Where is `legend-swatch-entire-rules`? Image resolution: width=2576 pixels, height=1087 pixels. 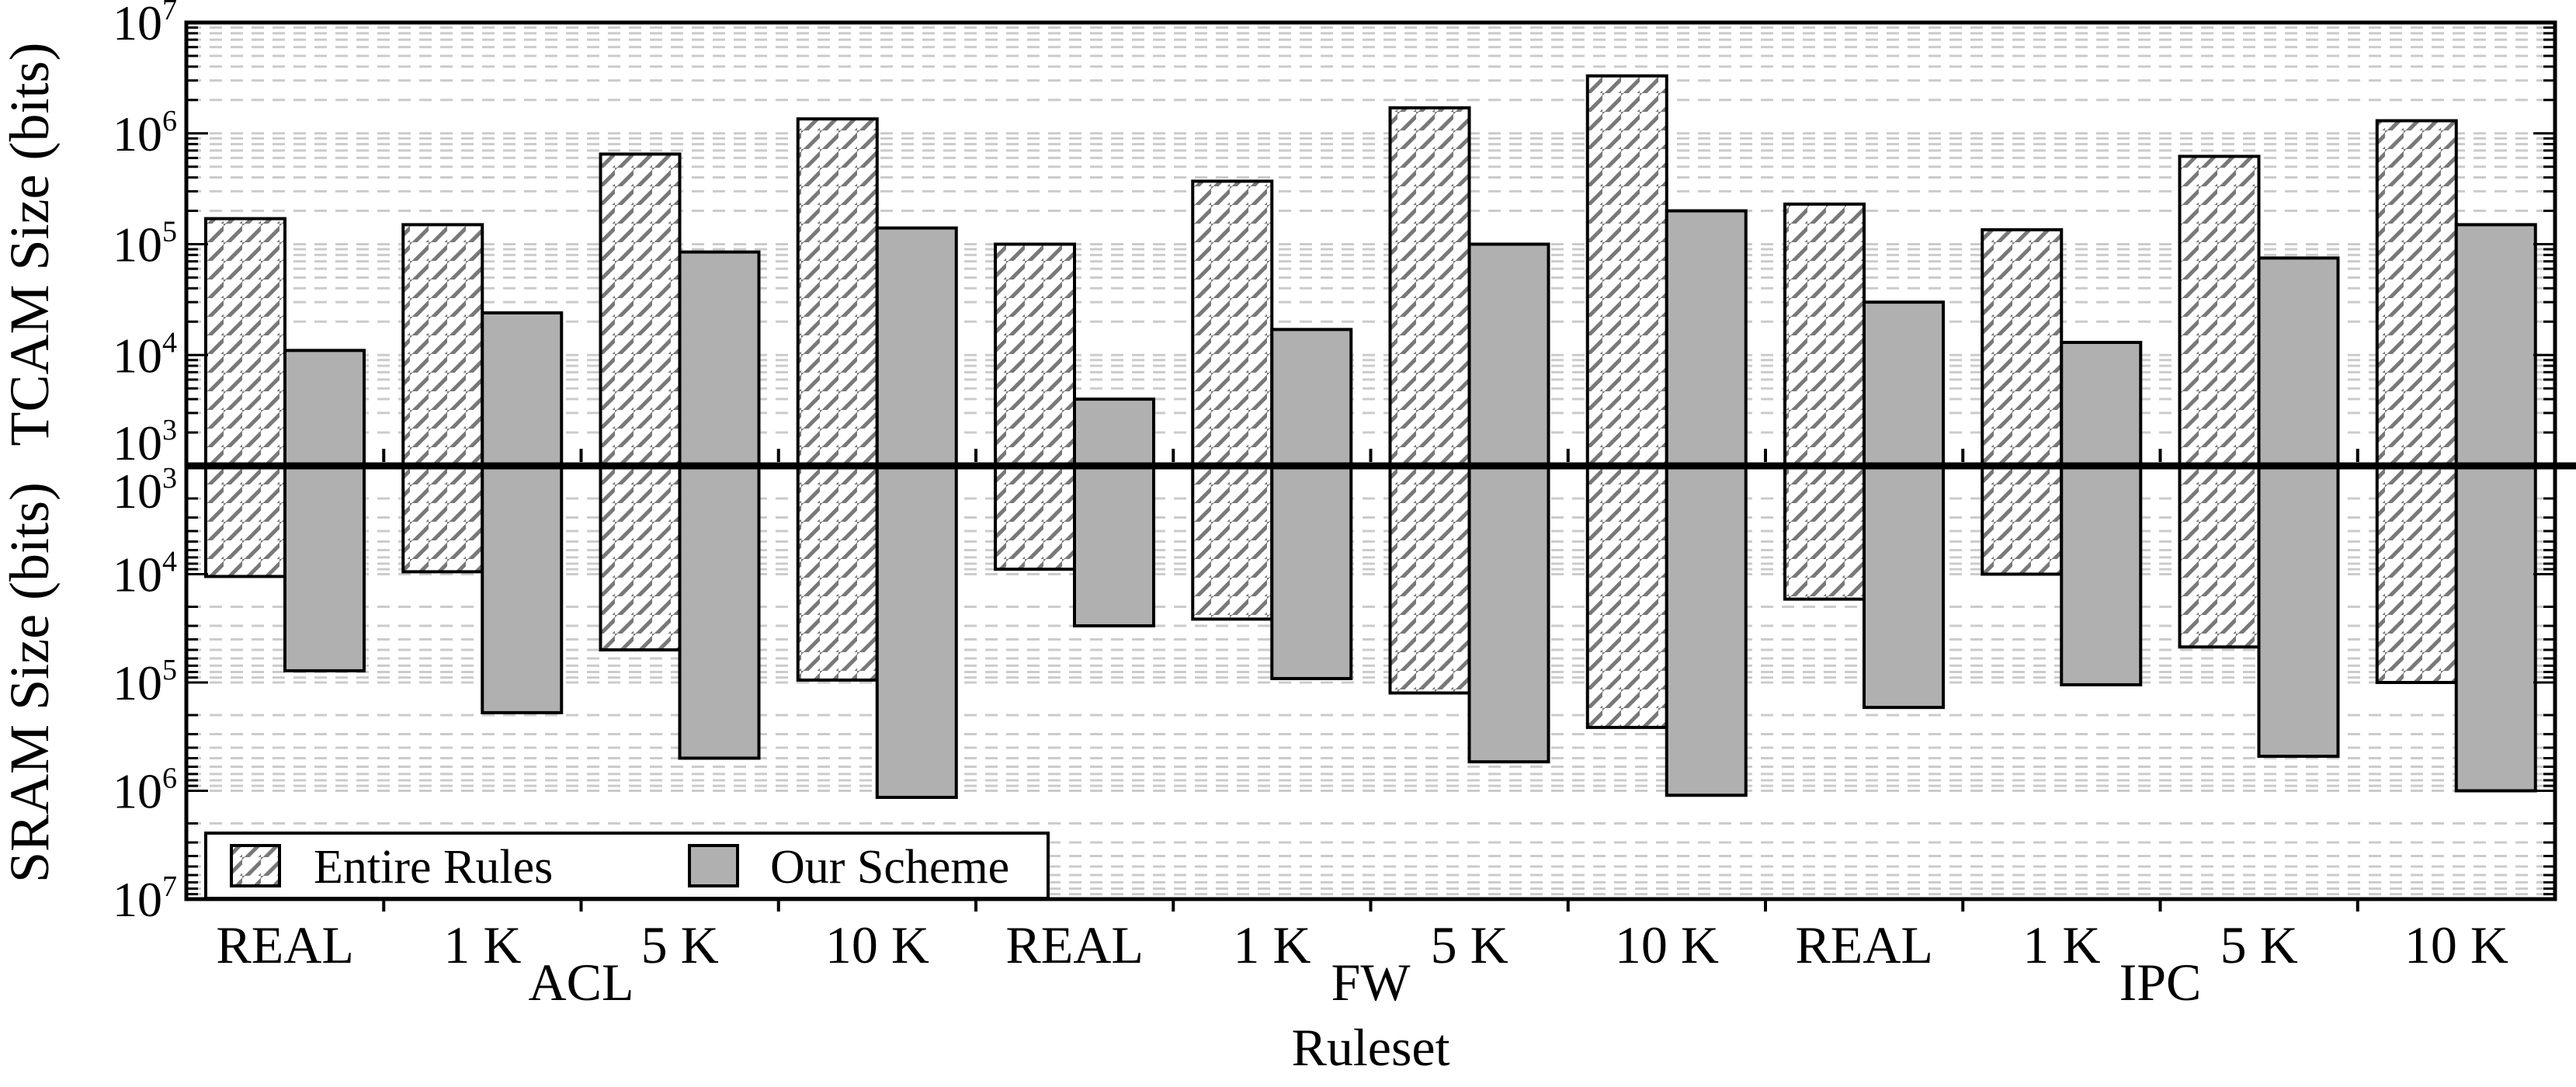
legend-swatch-entire-rules is located at coordinates (255, 866).